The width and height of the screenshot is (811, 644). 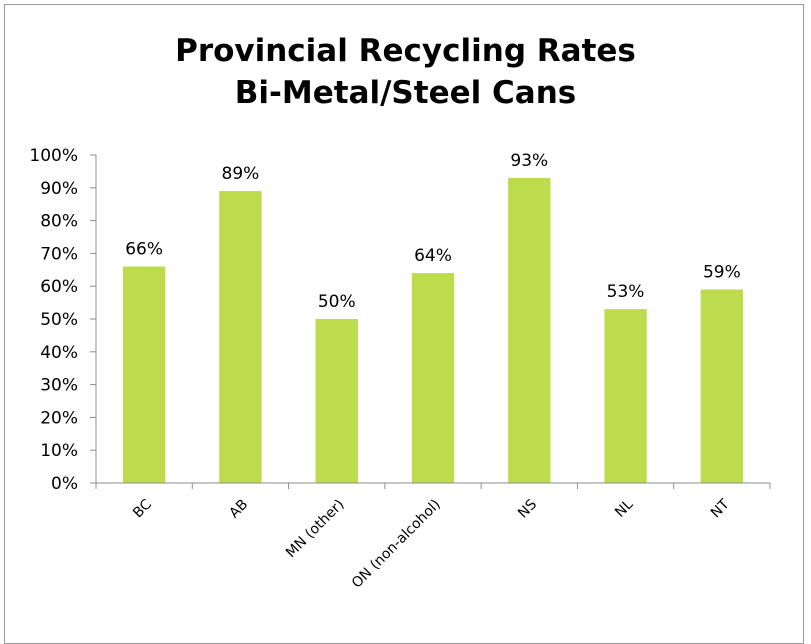 What do you see at coordinates (144, 250) in the screenshot?
I see `data-label: 66%` at bounding box center [144, 250].